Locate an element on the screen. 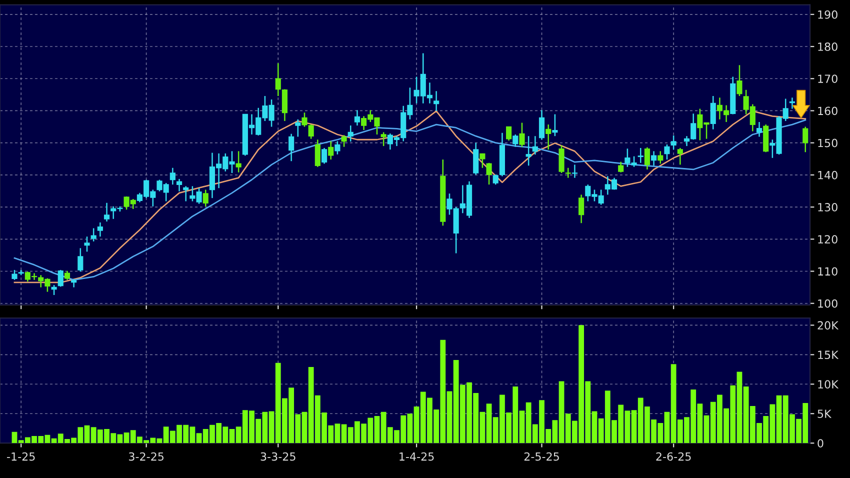 This screenshot has width=850, height=478. y-tick-label: 5K is located at coordinates (825, 414).